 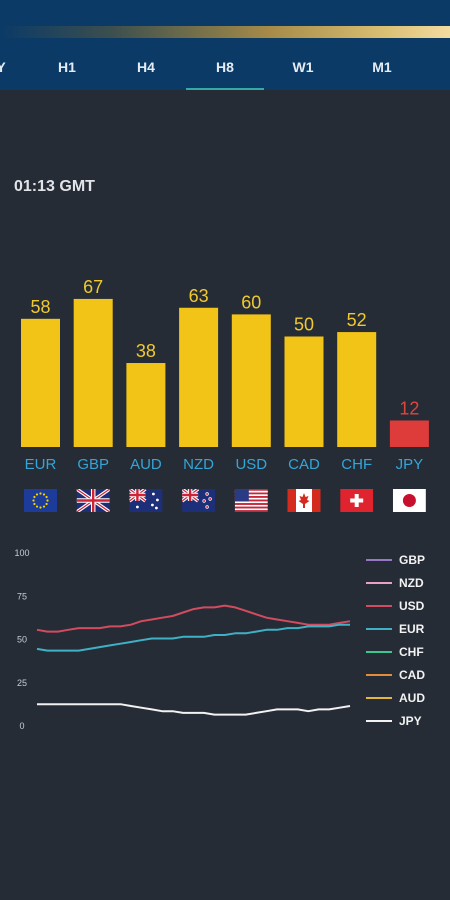 I want to click on line-chart-legend: GBP NZD USD EUR CHF CAD AUD JPY, so click(x=408, y=640).